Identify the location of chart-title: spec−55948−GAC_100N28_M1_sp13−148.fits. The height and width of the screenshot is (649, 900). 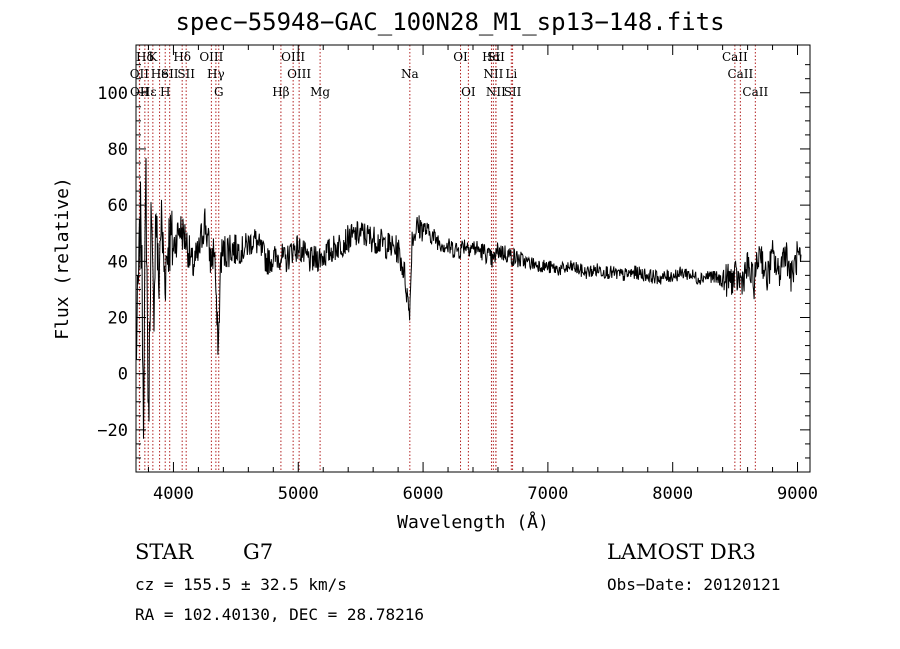
(450, 22).